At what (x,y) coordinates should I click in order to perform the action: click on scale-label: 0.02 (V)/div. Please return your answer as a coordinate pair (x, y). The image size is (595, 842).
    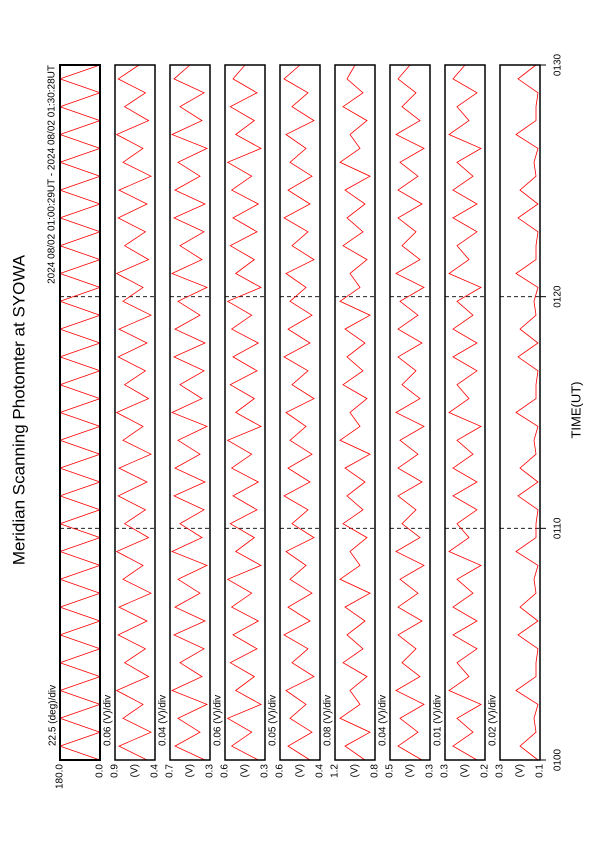
    Looking at the image, I should click on (493, 720).